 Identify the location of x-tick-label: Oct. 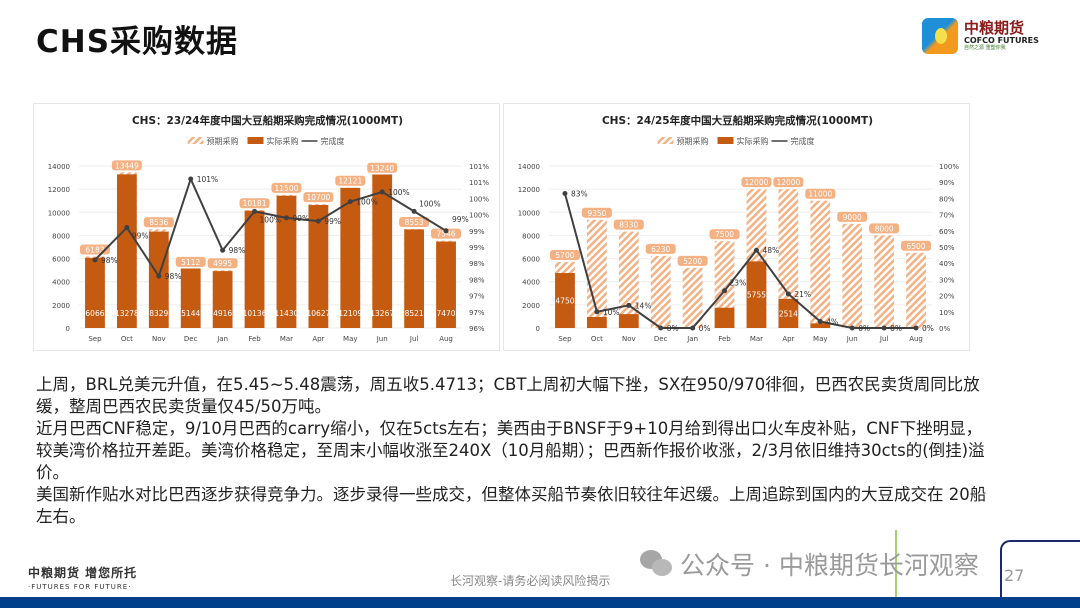
(127, 339).